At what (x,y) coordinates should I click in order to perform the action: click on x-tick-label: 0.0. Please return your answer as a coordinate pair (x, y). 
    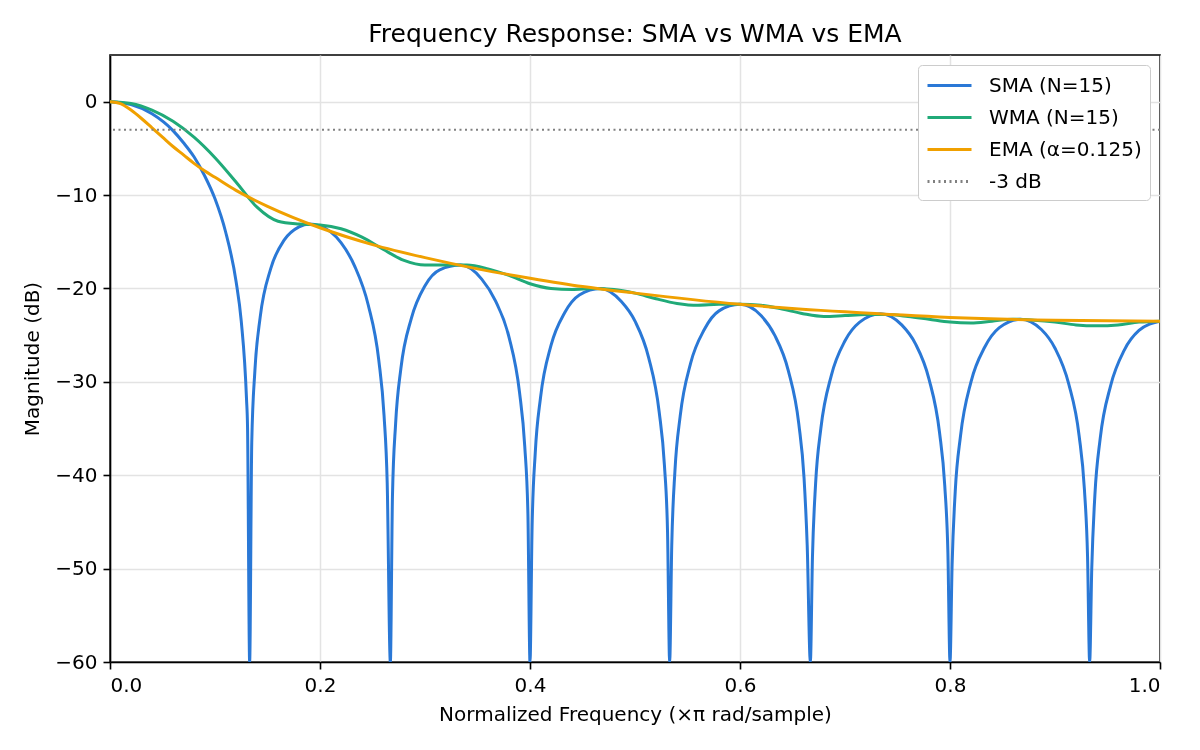
    Looking at the image, I should click on (126, 684).